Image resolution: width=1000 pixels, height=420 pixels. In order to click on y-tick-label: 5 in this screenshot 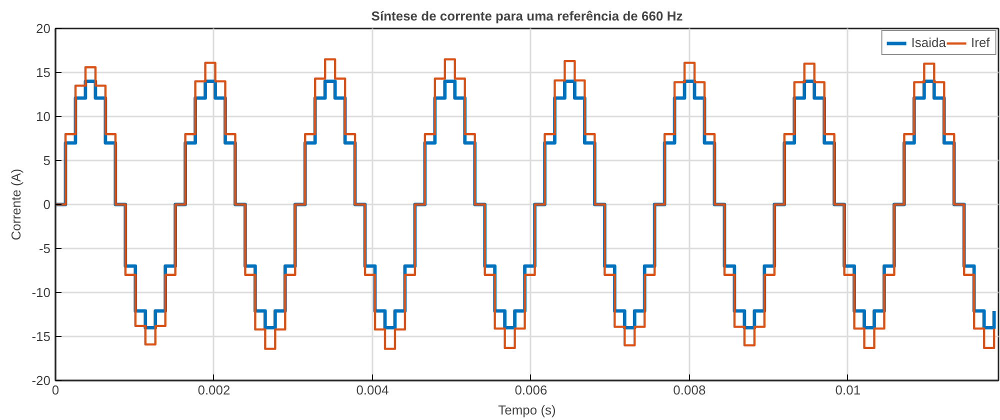, I will do `click(47, 160)`.